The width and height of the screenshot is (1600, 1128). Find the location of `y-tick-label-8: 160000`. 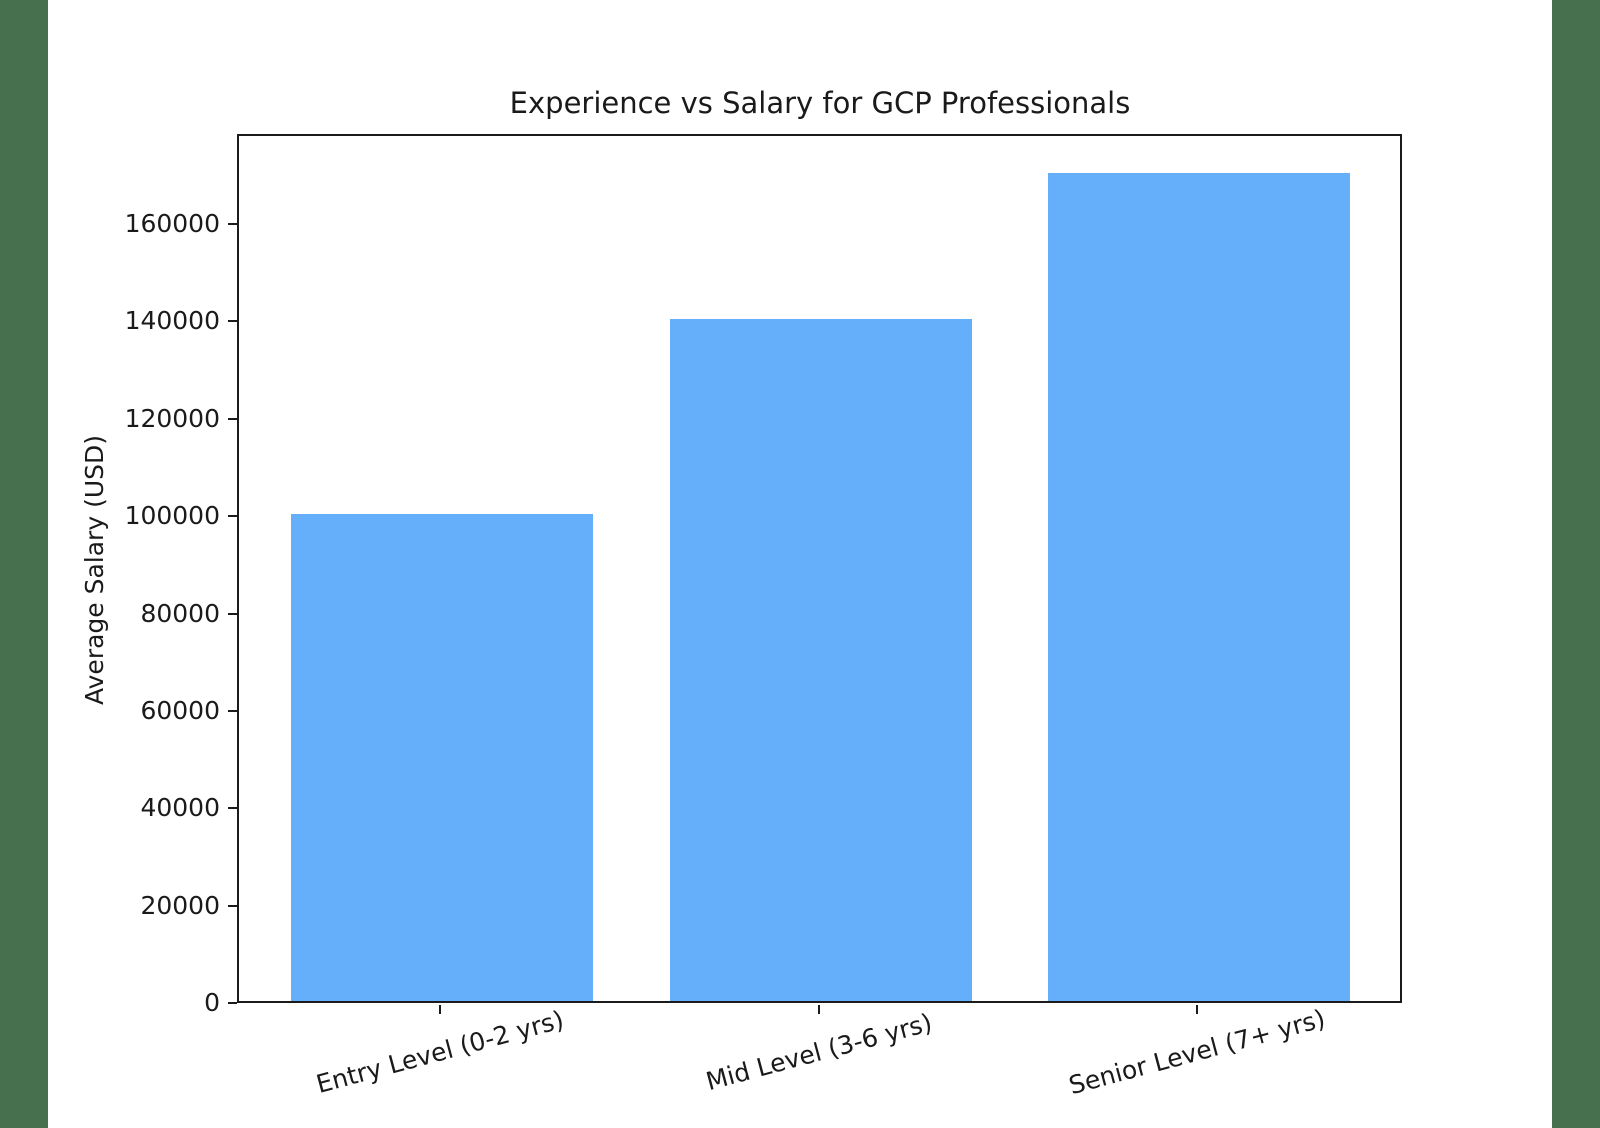

y-tick-label-8: 160000 is located at coordinates (172, 224).